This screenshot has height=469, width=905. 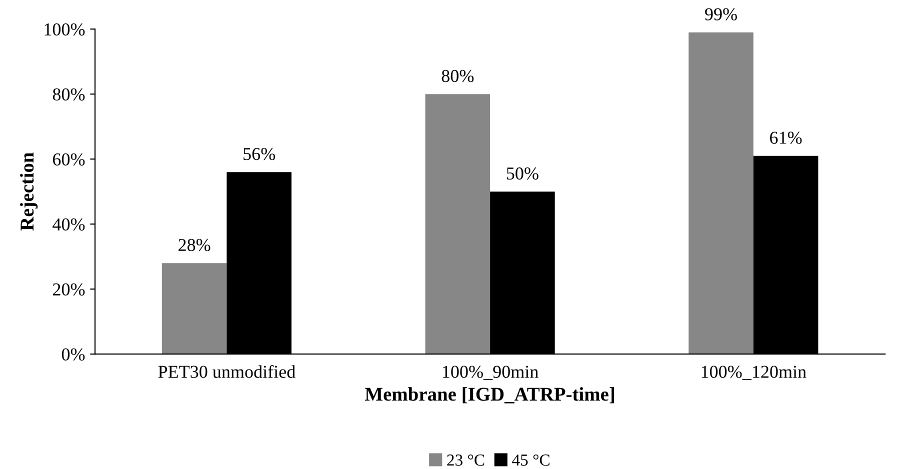 I want to click on x-axis-title: Membrane [IGD_ATRP-time], so click(x=489, y=395).